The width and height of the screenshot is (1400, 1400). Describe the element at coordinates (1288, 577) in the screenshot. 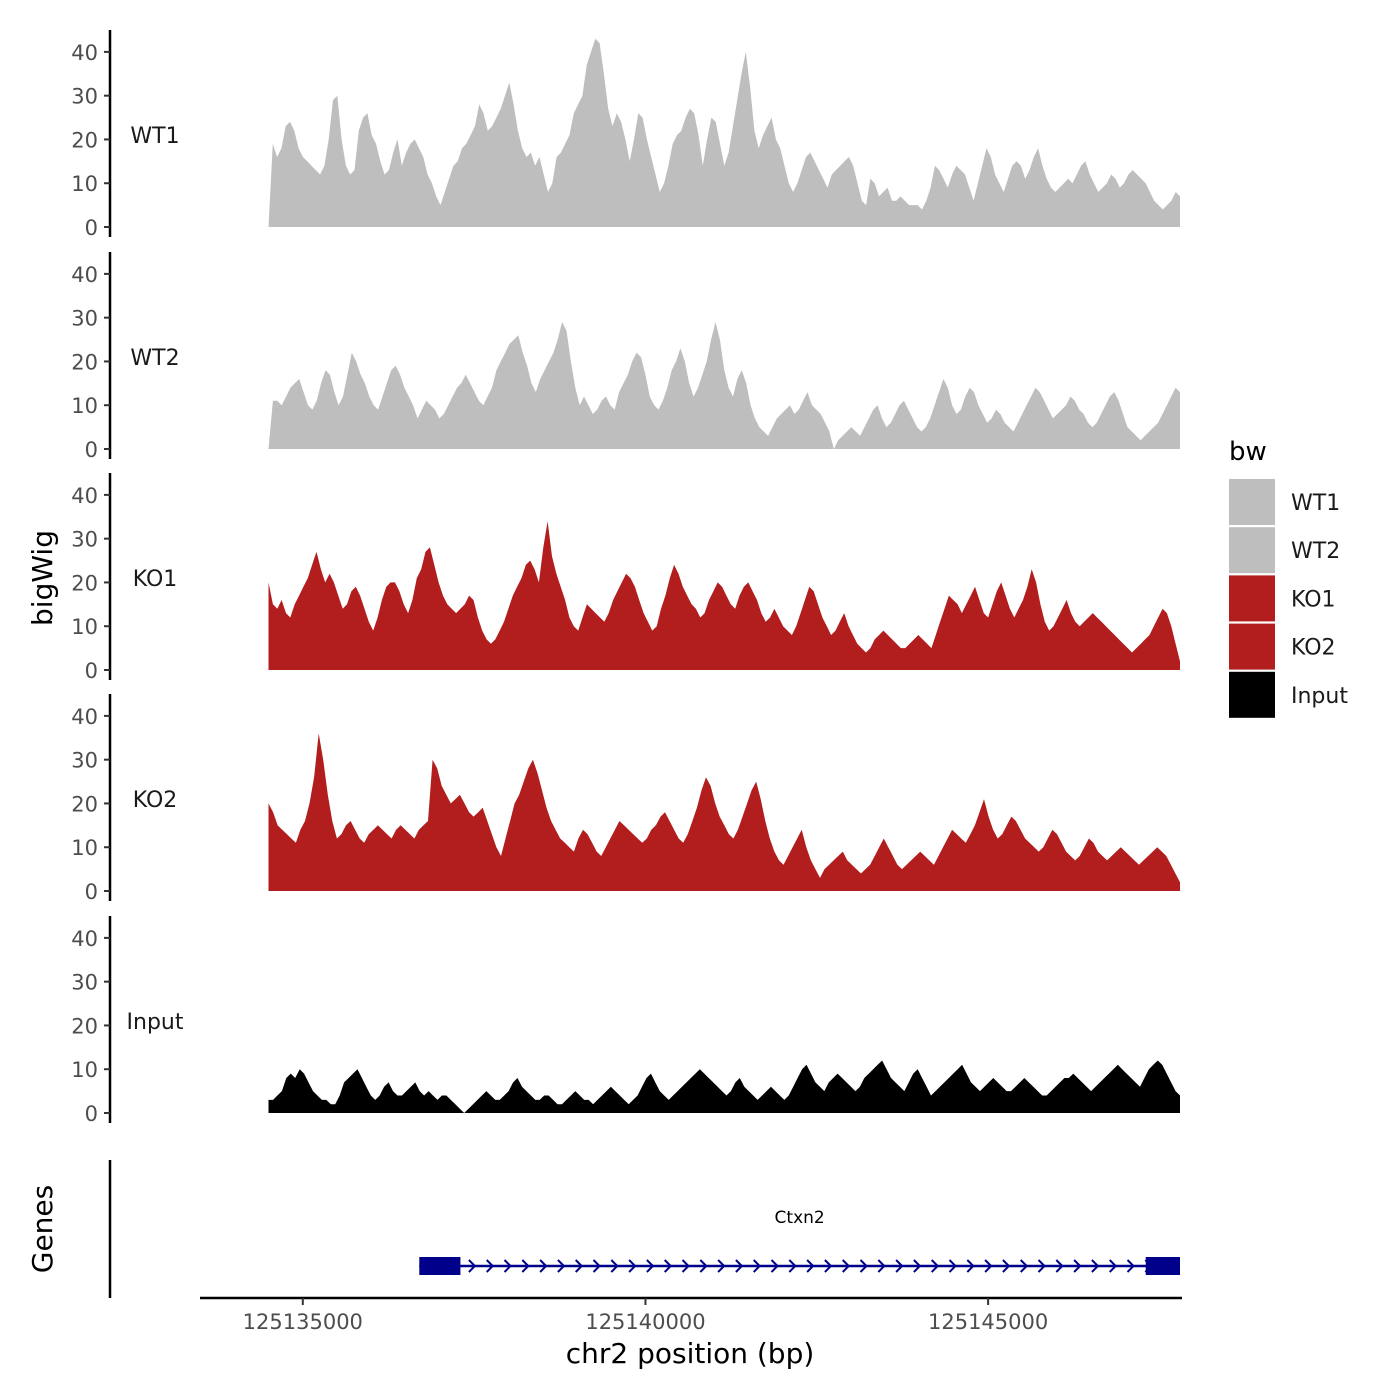

I see `legend: bw WT1 WT2 KO1 KO2 Input` at that location.